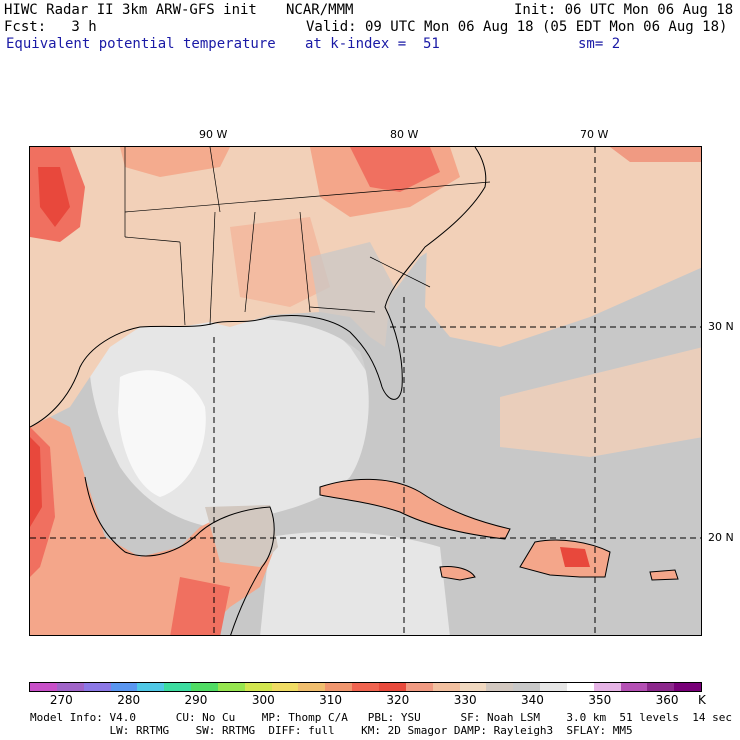 The image size is (740, 740). Describe the element at coordinates (129, 700) in the screenshot. I see `color-scale-tick-label: 280` at that location.